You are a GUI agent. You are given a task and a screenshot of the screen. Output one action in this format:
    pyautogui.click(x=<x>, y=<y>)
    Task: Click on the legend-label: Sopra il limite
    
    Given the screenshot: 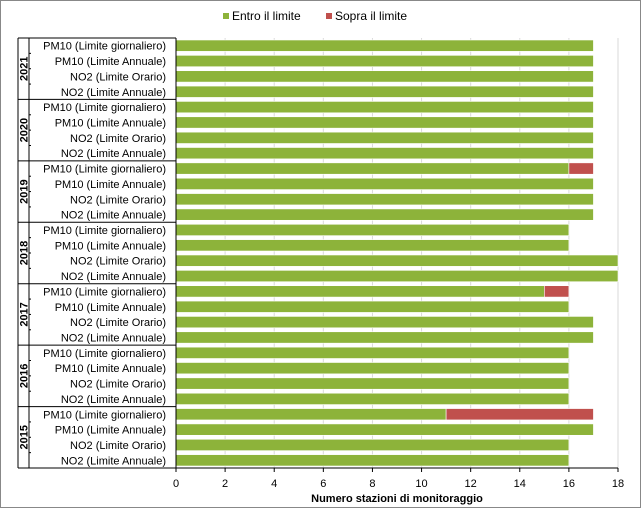 What is the action you would take?
    pyautogui.click(x=371, y=16)
    